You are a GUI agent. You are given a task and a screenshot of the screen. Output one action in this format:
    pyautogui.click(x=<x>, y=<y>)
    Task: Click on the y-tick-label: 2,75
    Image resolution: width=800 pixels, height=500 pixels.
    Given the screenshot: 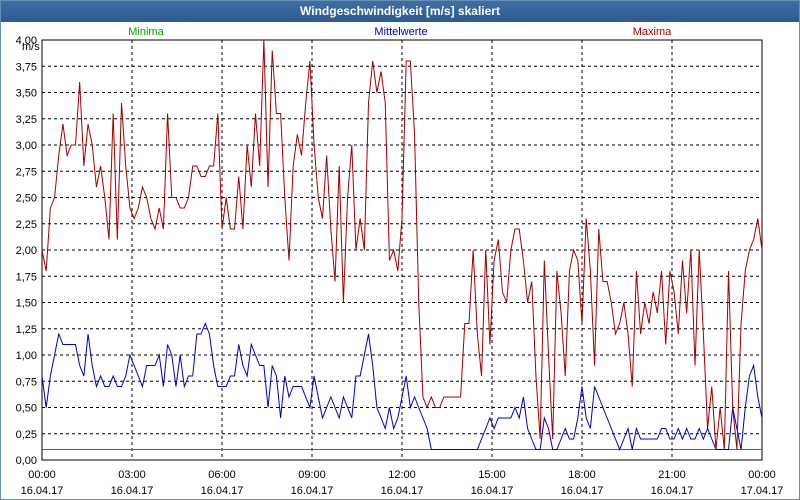 What is the action you would take?
    pyautogui.click(x=26, y=172)
    